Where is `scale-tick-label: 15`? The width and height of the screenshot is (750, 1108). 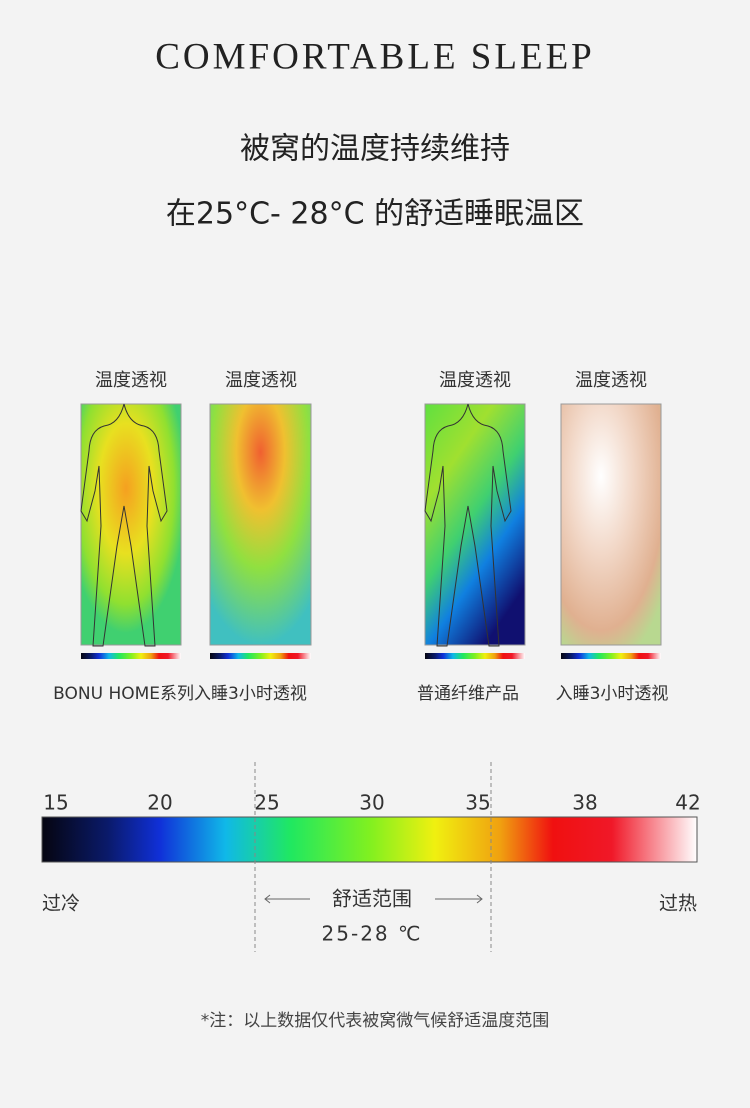
scale-tick-label: 15 is located at coordinates (55, 803).